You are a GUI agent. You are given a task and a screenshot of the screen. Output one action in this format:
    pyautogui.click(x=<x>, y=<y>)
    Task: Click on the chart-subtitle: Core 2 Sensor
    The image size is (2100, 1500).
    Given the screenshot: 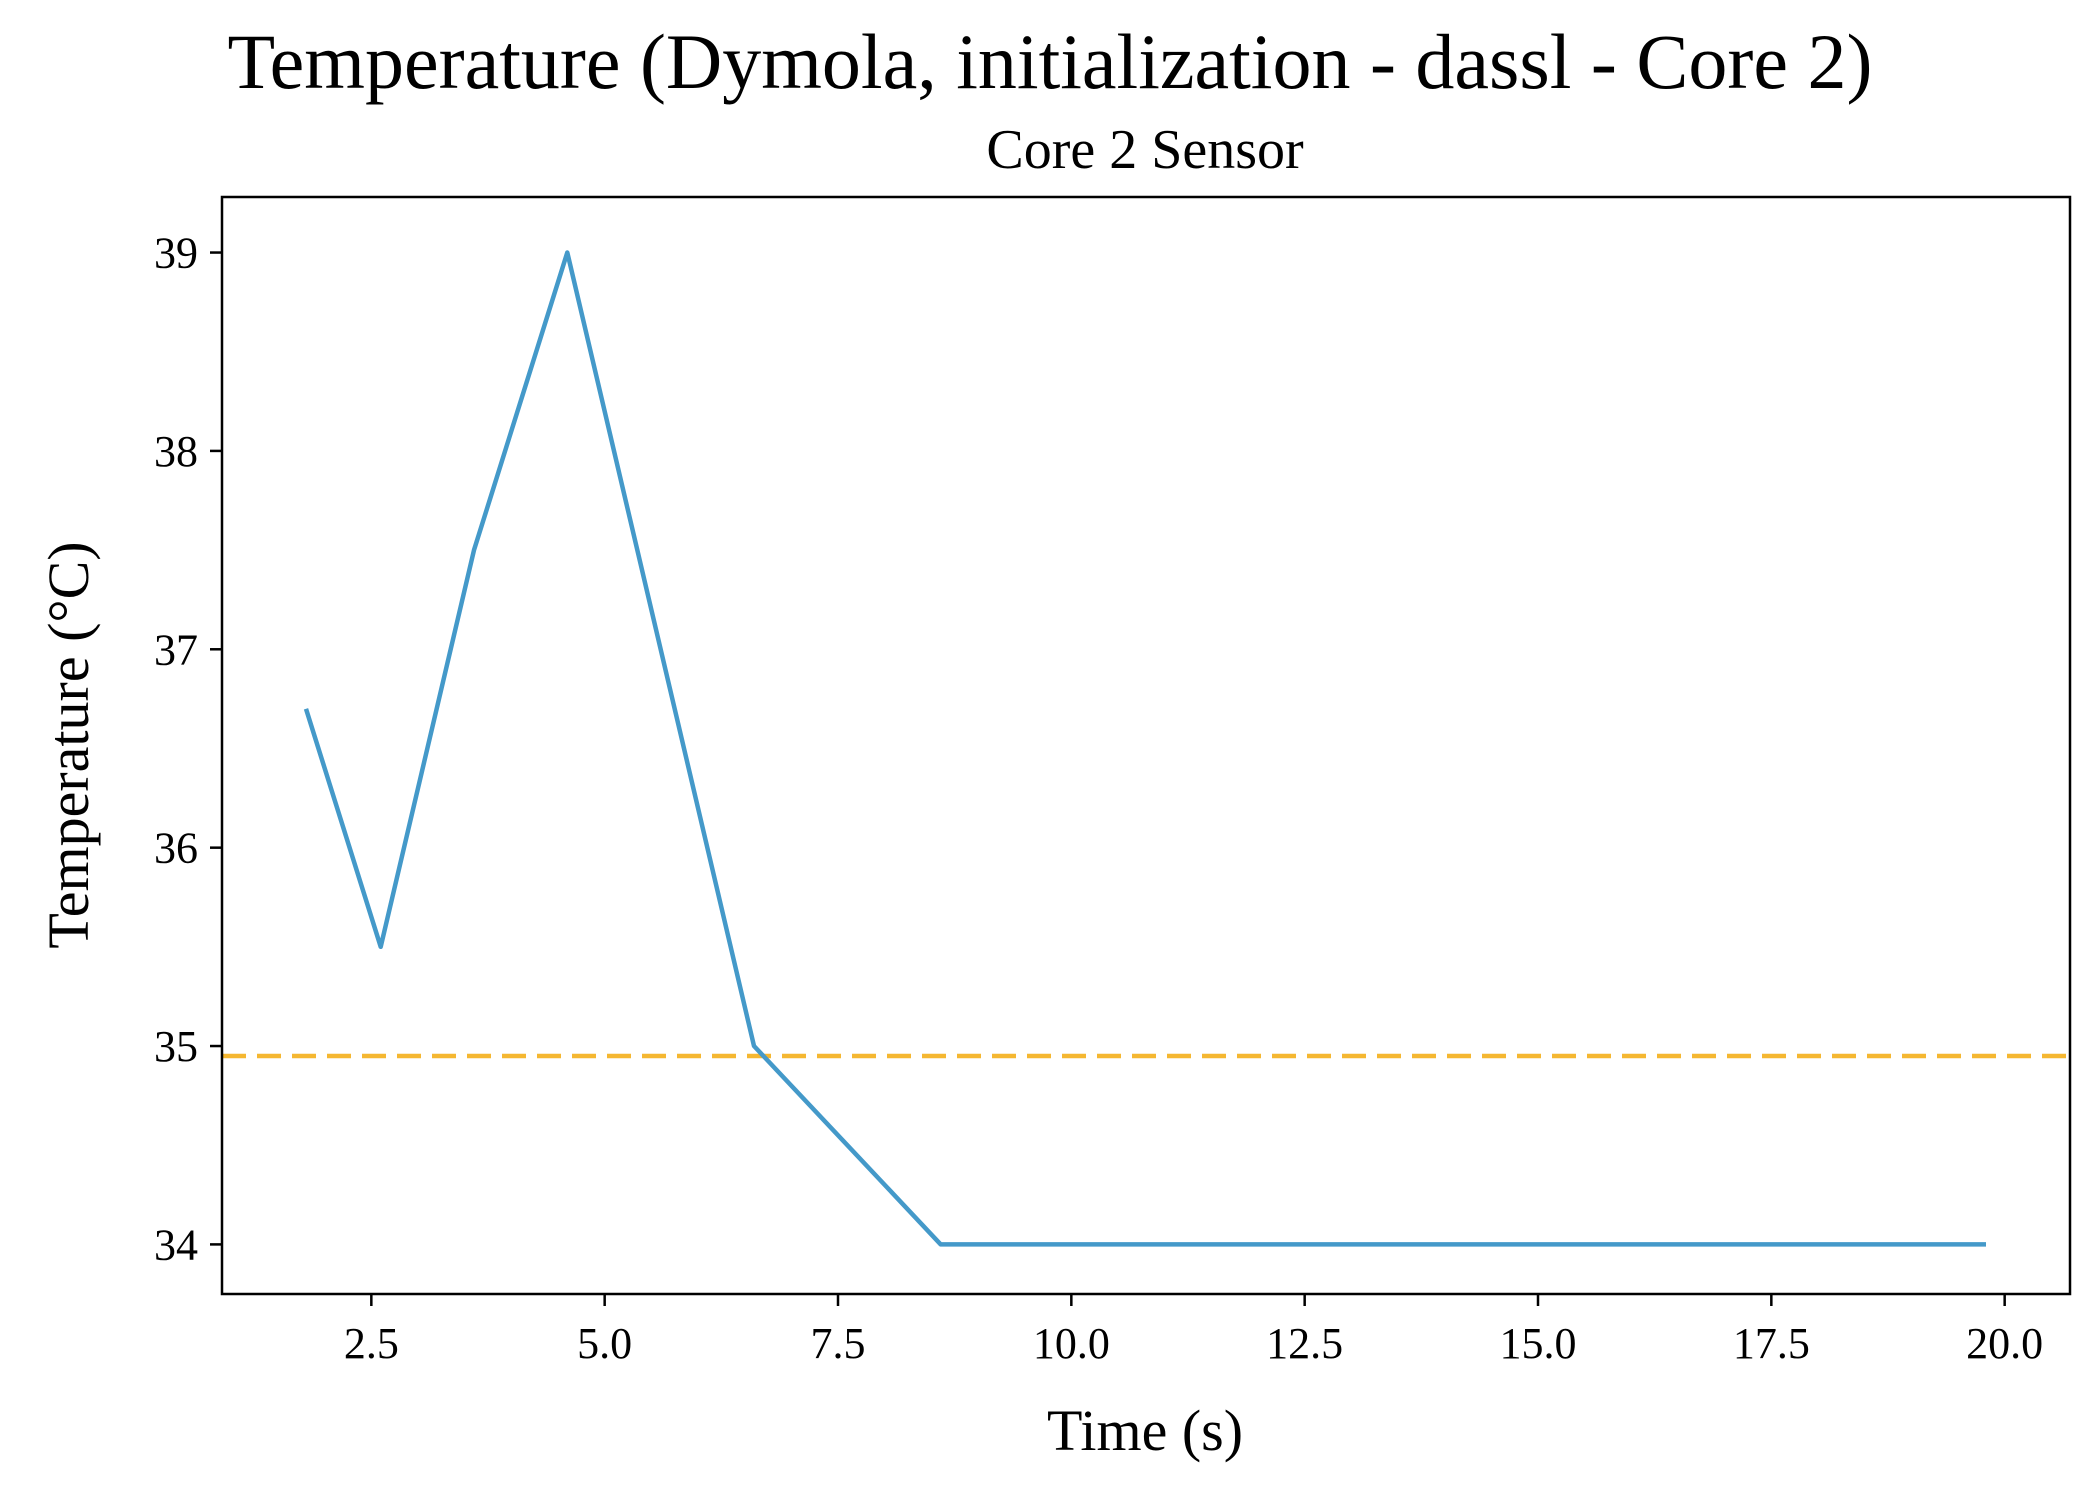 What is the action you would take?
    pyautogui.click(x=1145, y=150)
    